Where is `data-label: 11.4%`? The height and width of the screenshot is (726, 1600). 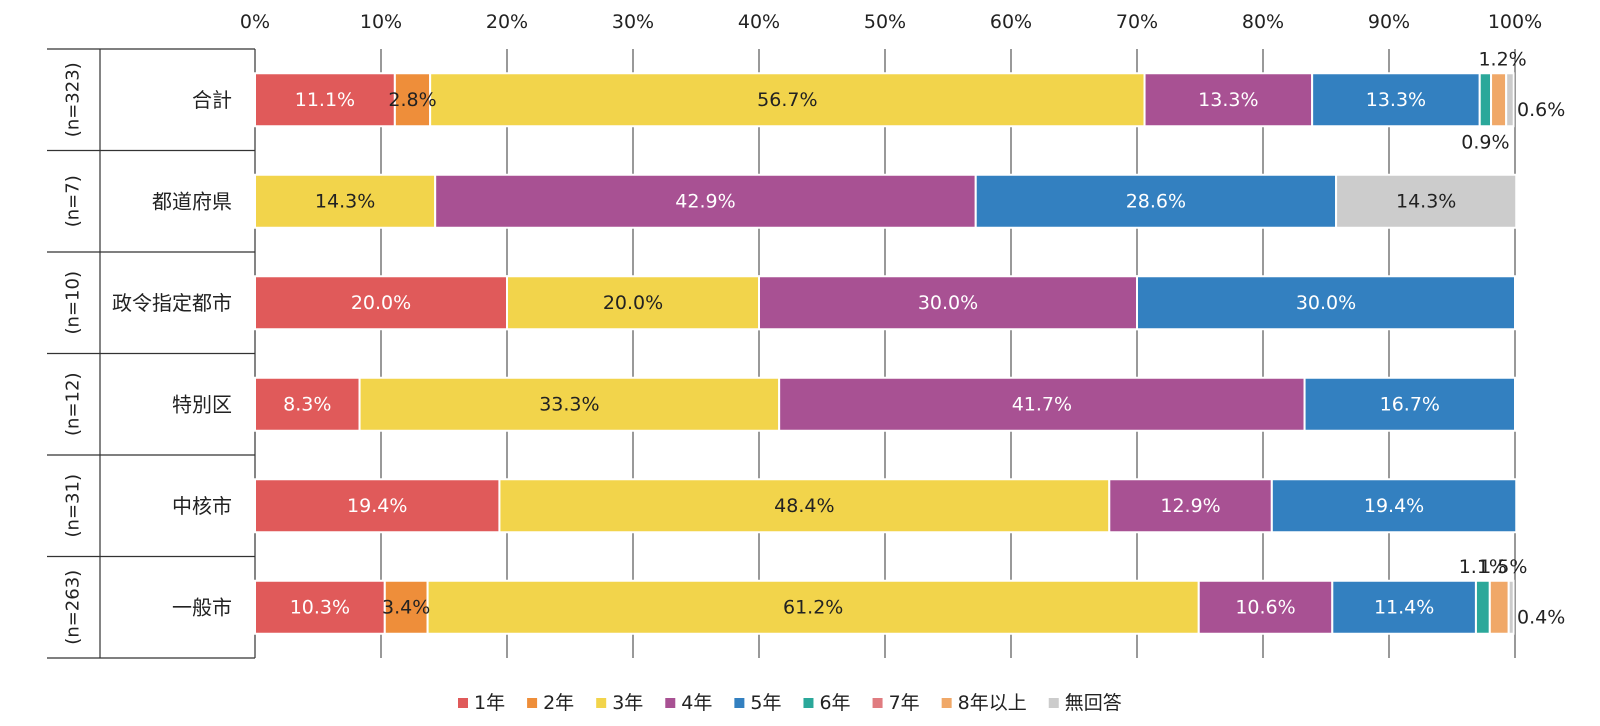
data-label: 11.4% is located at coordinates (1404, 607).